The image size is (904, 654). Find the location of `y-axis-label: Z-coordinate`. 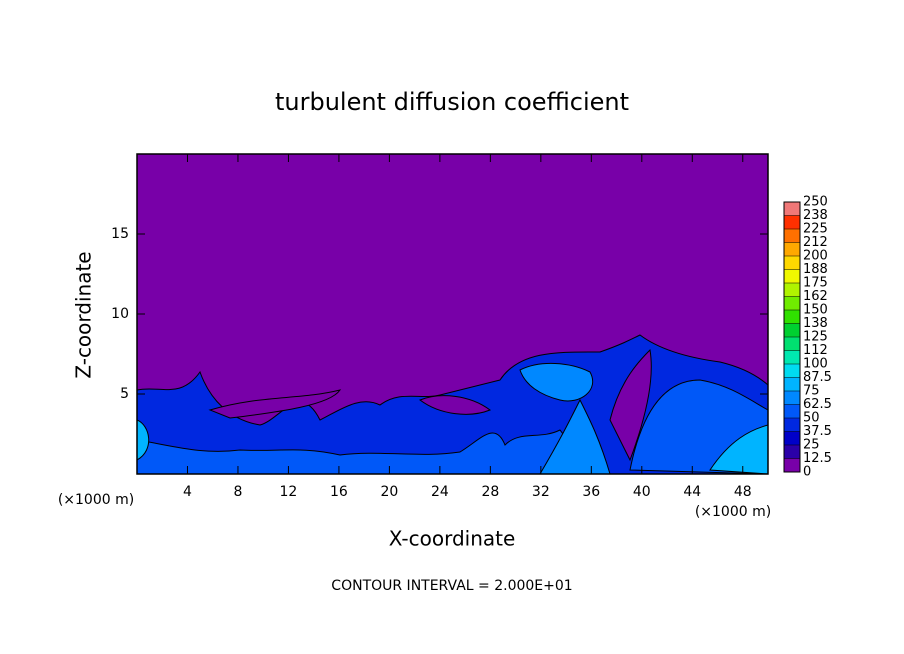

y-axis-label: Z-coordinate is located at coordinates (84, 314).